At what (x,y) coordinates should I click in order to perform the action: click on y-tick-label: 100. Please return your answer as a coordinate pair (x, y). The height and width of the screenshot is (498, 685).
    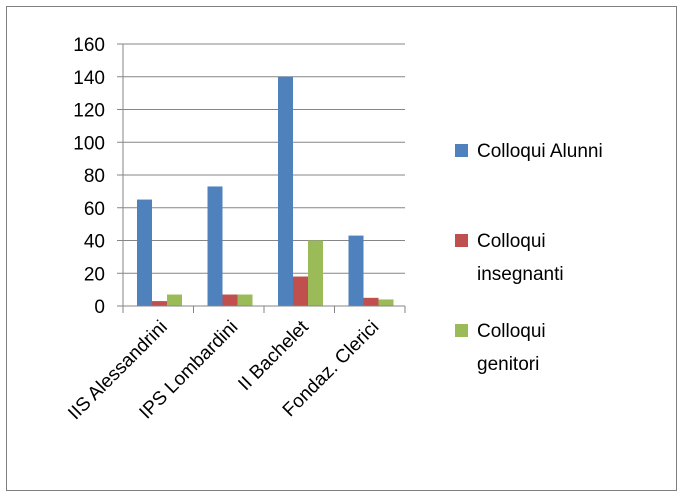
    Looking at the image, I should click on (89, 143).